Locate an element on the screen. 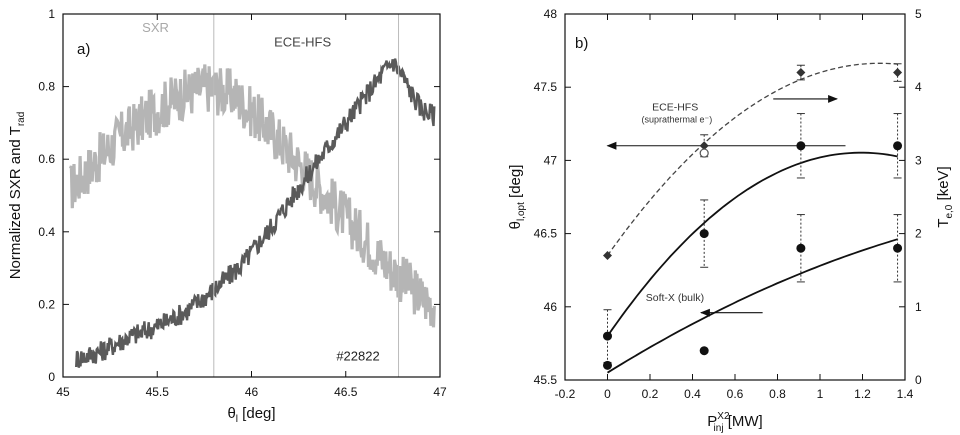 Image resolution: width=960 pixels, height=435 pixels. x-tick-label: 1 is located at coordinates (820, 394).